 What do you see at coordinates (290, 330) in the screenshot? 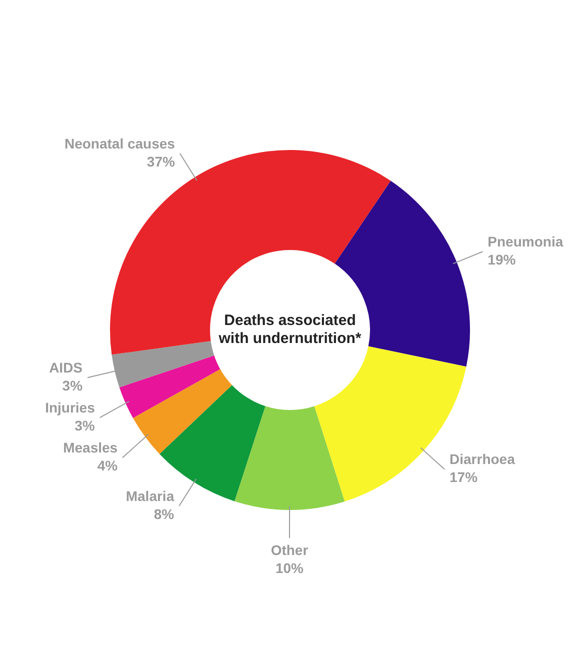
I see `text: Deaths associated with undernutrition*` at bounding box center [290, 330].